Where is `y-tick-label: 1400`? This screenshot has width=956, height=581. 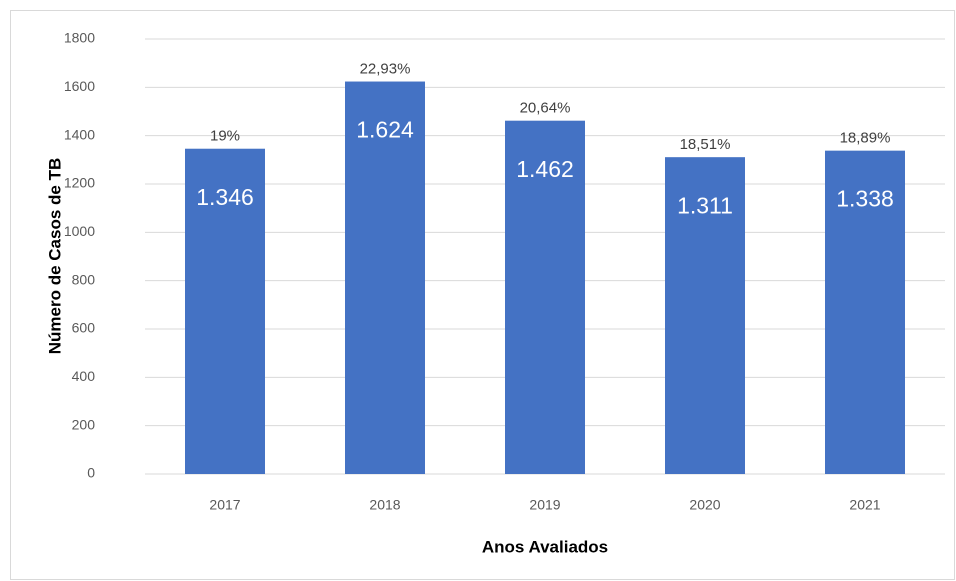 y-tick-label: 1400 is located at coordinates (79, 134).